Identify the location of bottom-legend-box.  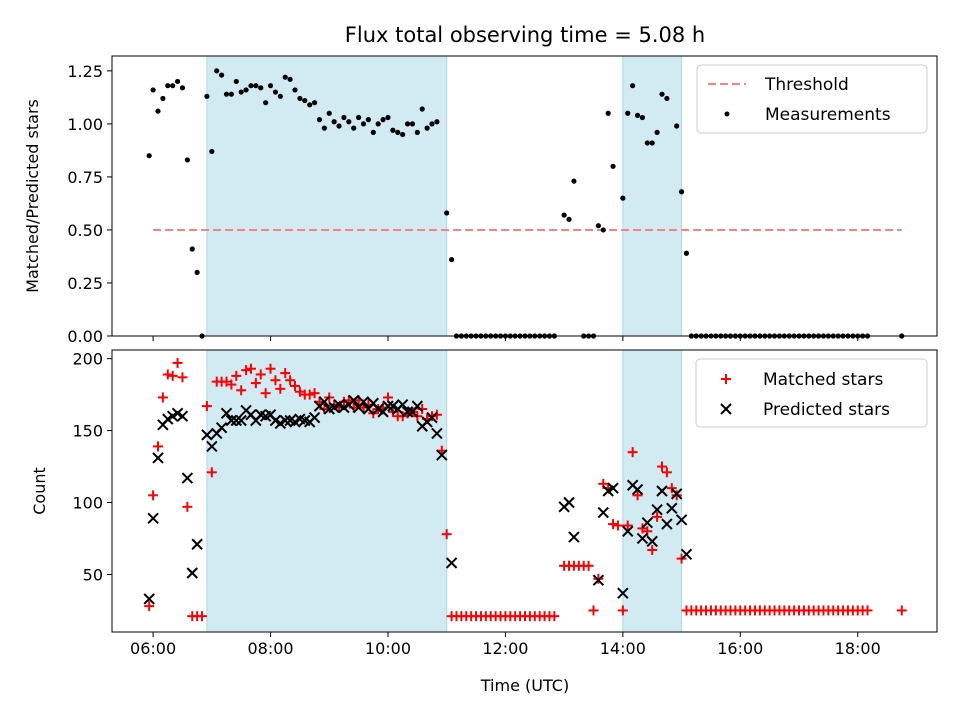
(811, 393).